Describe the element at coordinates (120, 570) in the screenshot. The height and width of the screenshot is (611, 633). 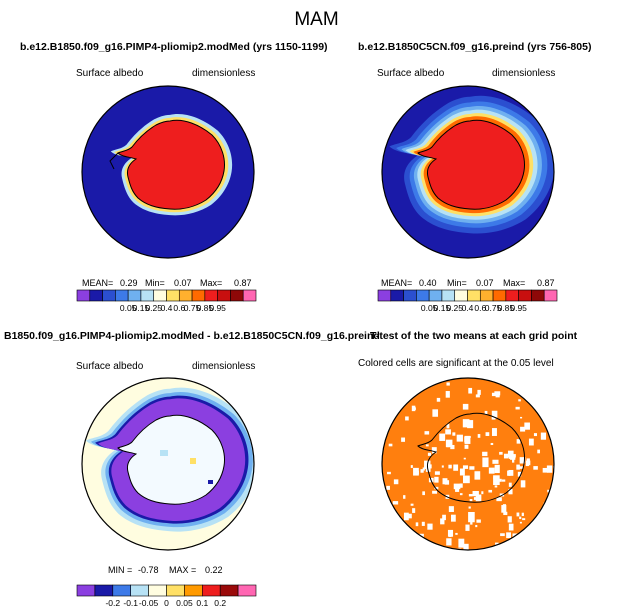
I see `panel3-min-label: MIN =` at that location.